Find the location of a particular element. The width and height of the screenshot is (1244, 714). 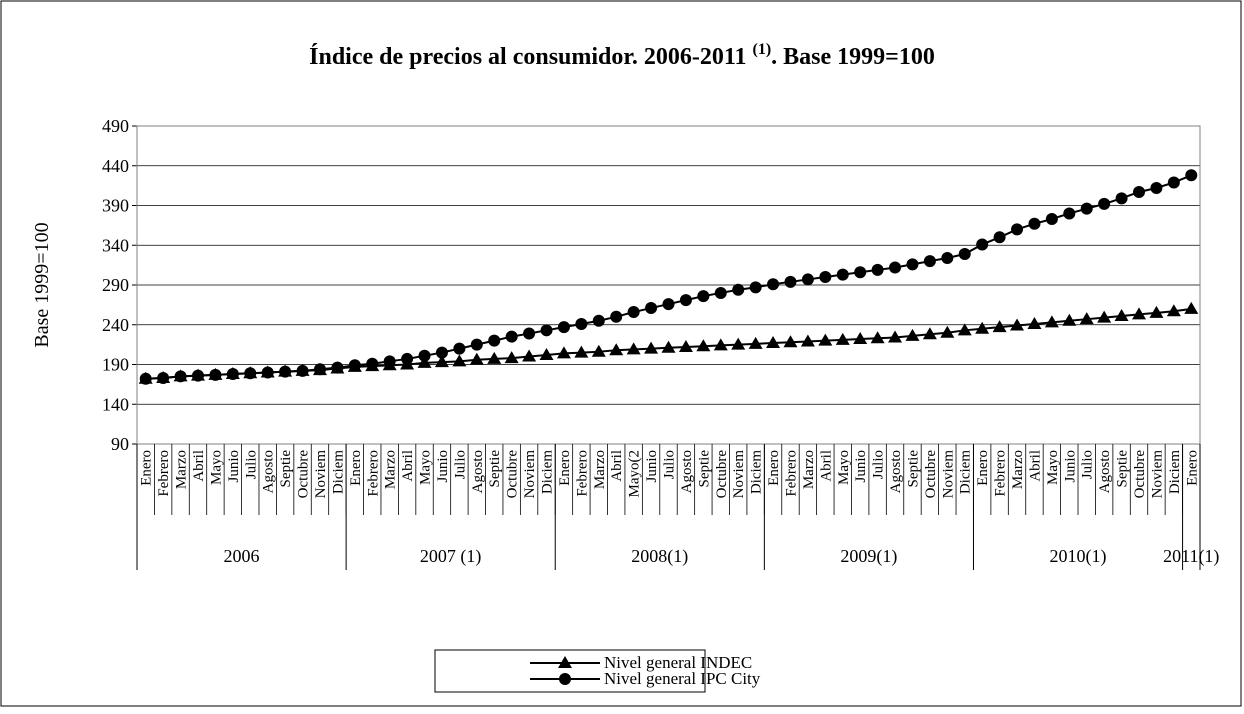

y-tick-label: 240 is located at coordinates (115, 325).